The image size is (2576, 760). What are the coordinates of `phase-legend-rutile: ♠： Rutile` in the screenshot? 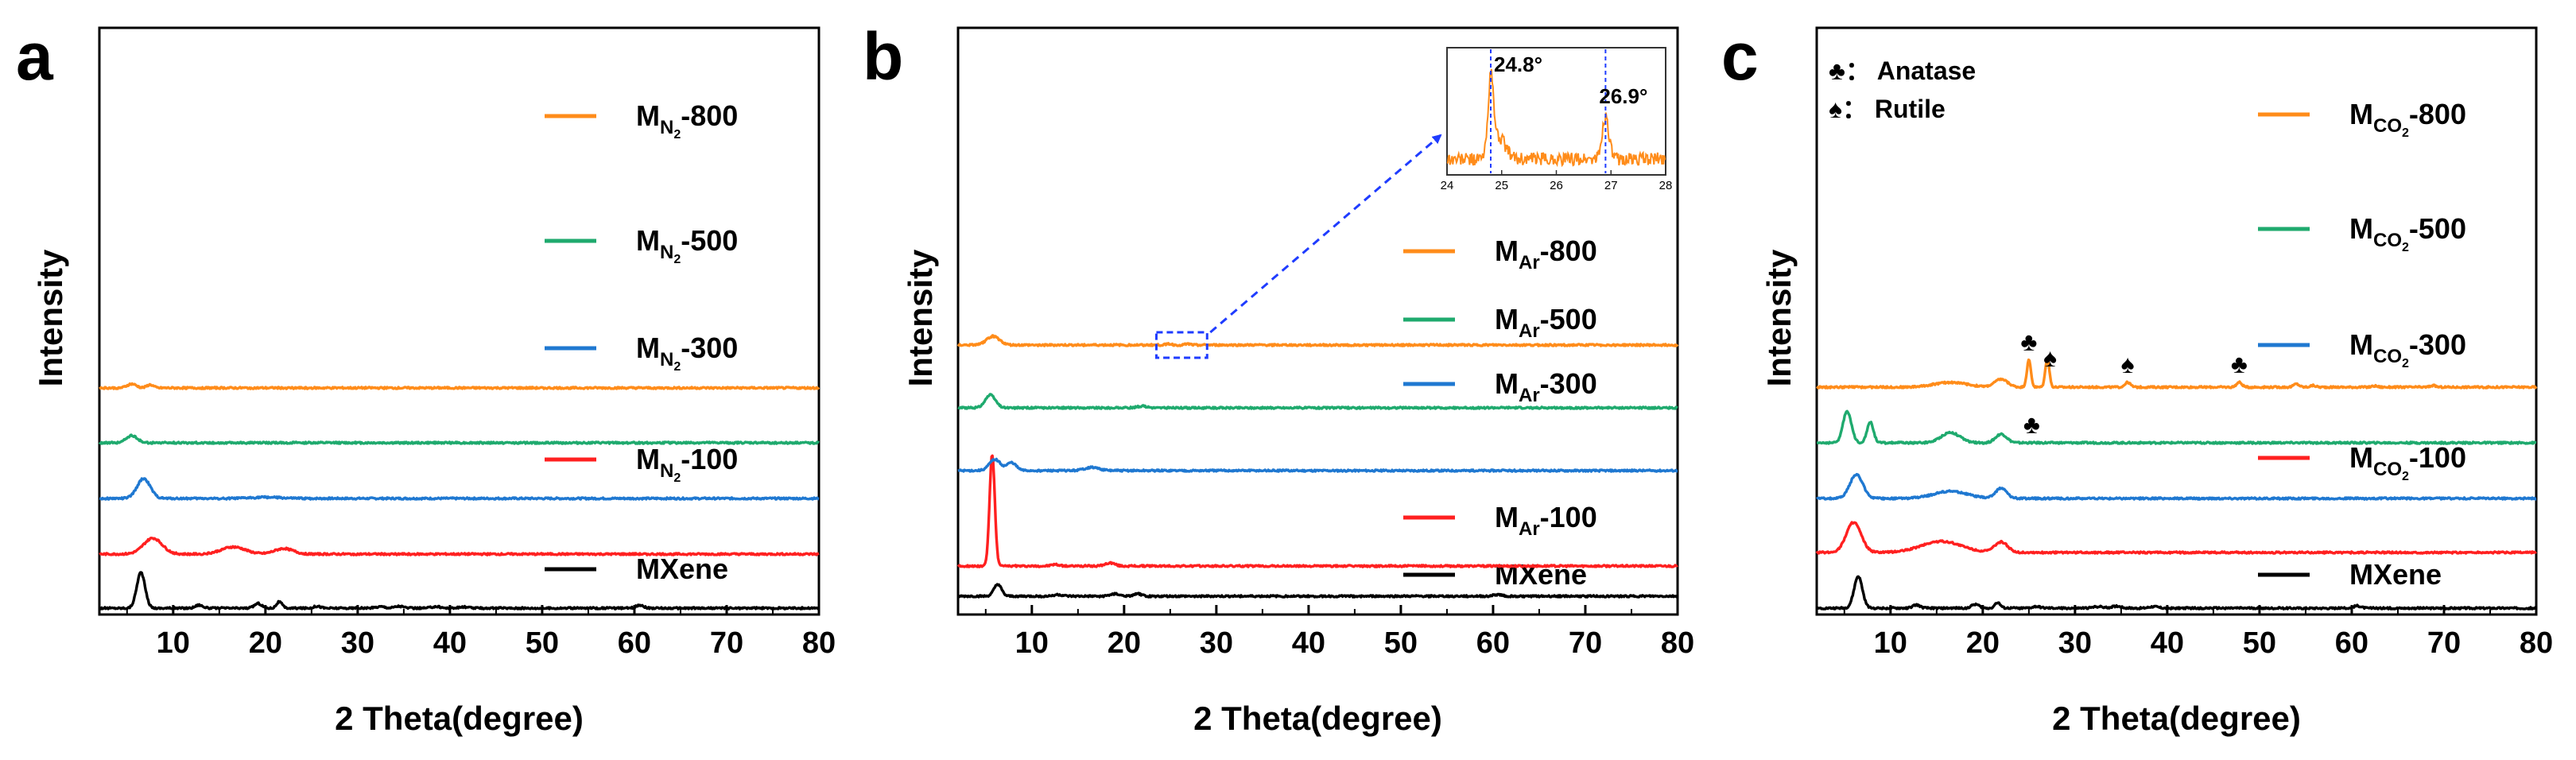 It's located at (1888, 109).